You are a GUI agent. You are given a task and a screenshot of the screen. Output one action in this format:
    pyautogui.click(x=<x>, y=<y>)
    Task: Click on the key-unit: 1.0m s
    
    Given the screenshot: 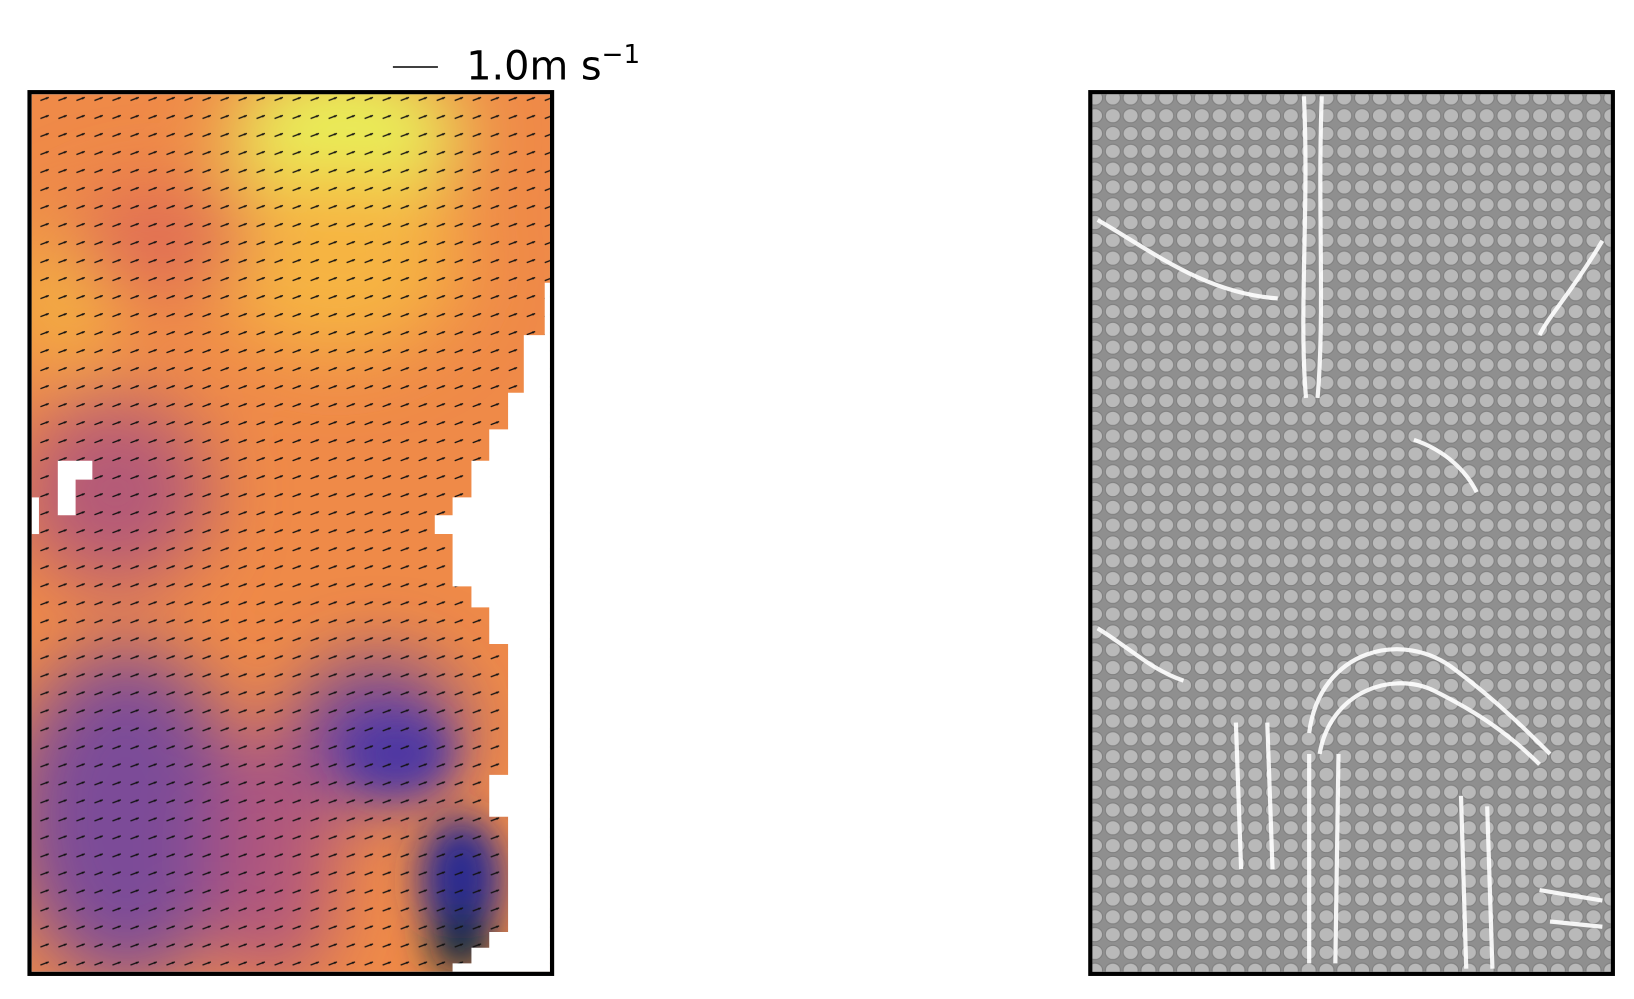 What is the action you would take?
    pyautogui.click(x=533, y=67)
    